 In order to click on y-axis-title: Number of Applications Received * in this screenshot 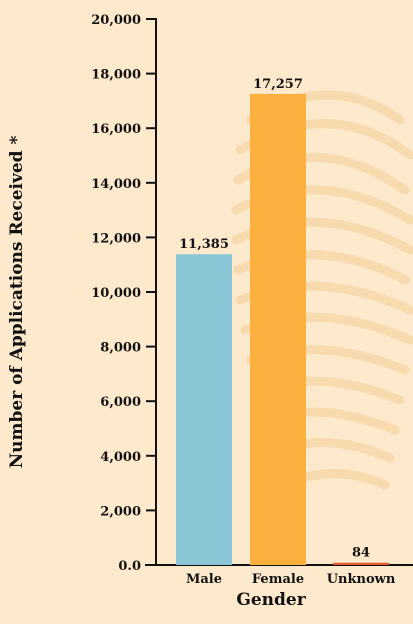, I will do `click(17, 302)`.